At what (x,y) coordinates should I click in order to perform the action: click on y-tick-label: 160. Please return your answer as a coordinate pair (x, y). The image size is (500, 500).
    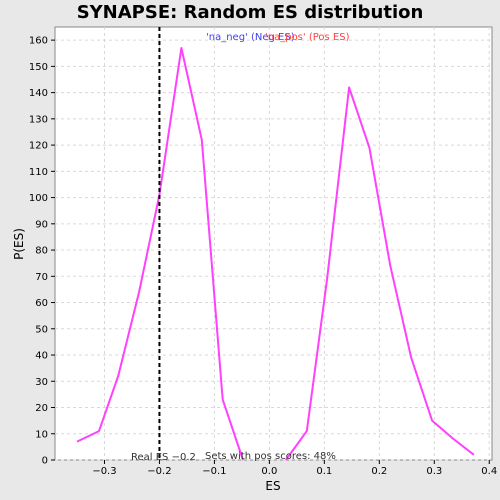
    Looking at the image, I should click on (38, 41).